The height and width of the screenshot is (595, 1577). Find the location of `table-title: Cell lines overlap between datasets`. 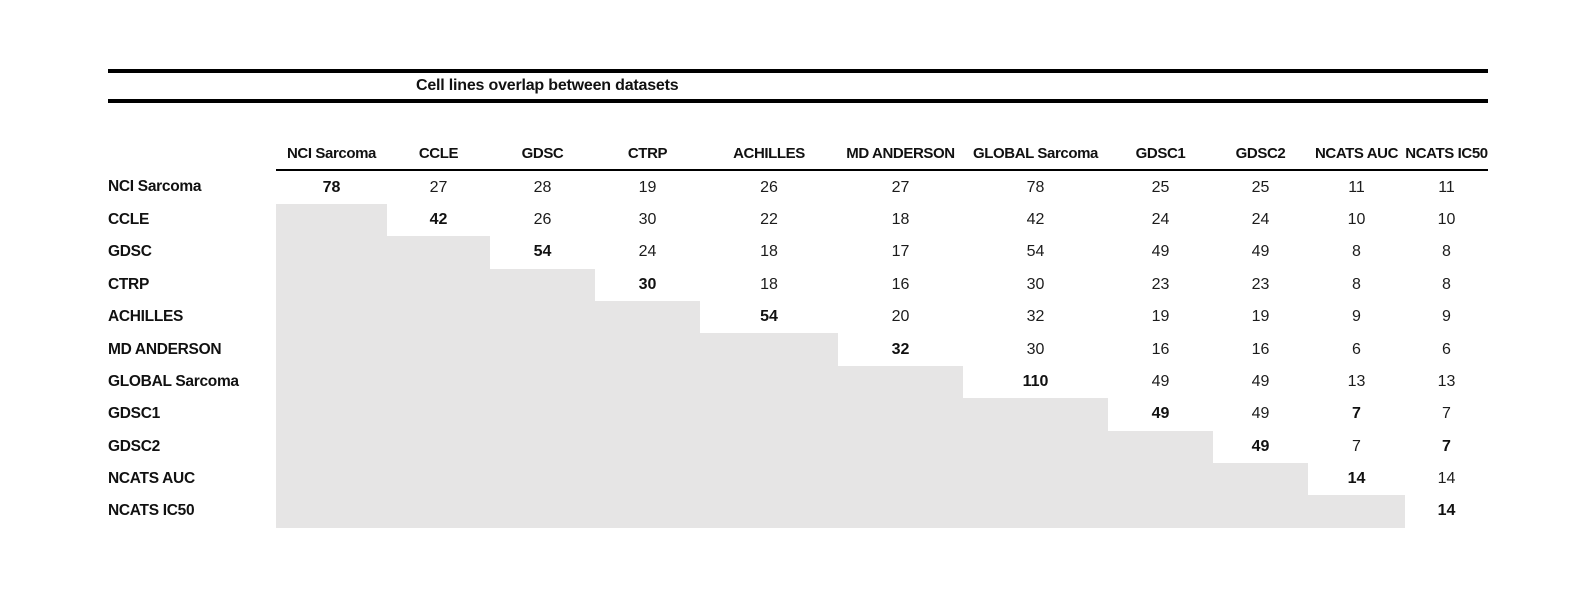

table-title: Cell lines overlap between datasets is located at coordinates (547, 85).